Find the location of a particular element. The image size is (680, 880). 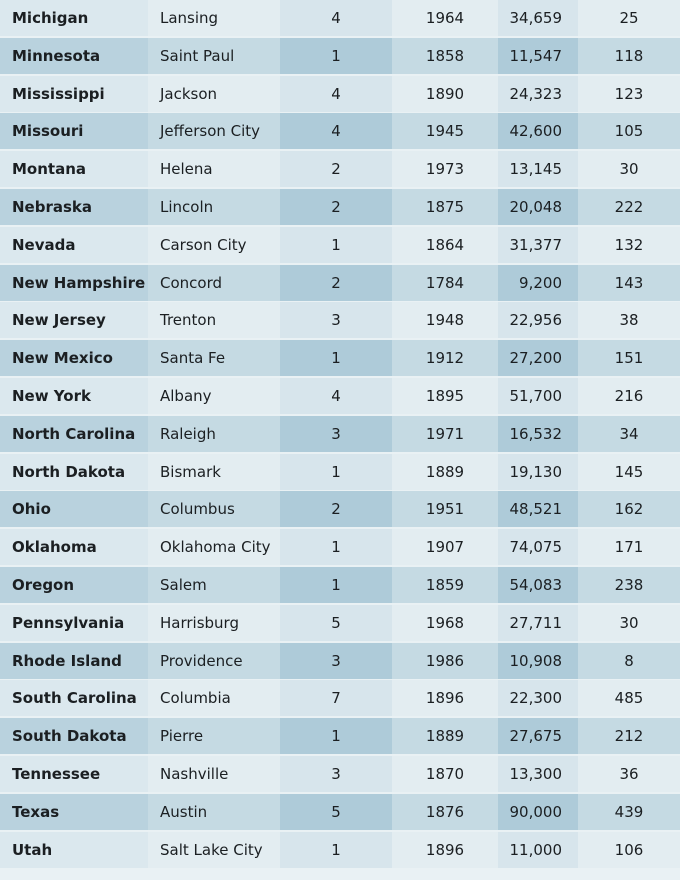

number-cell: 90,000 is located at coordinates (538, 811).